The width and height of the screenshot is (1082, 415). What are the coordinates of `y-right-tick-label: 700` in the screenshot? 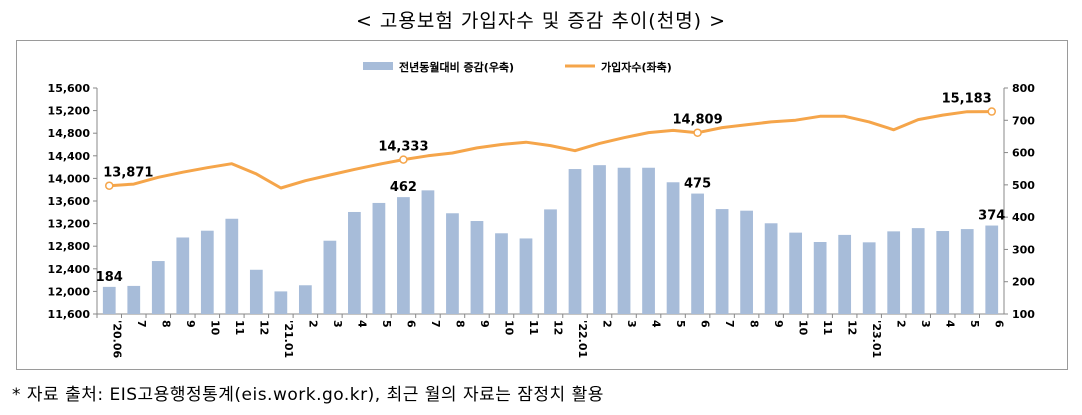 It's located at (1023, 120).